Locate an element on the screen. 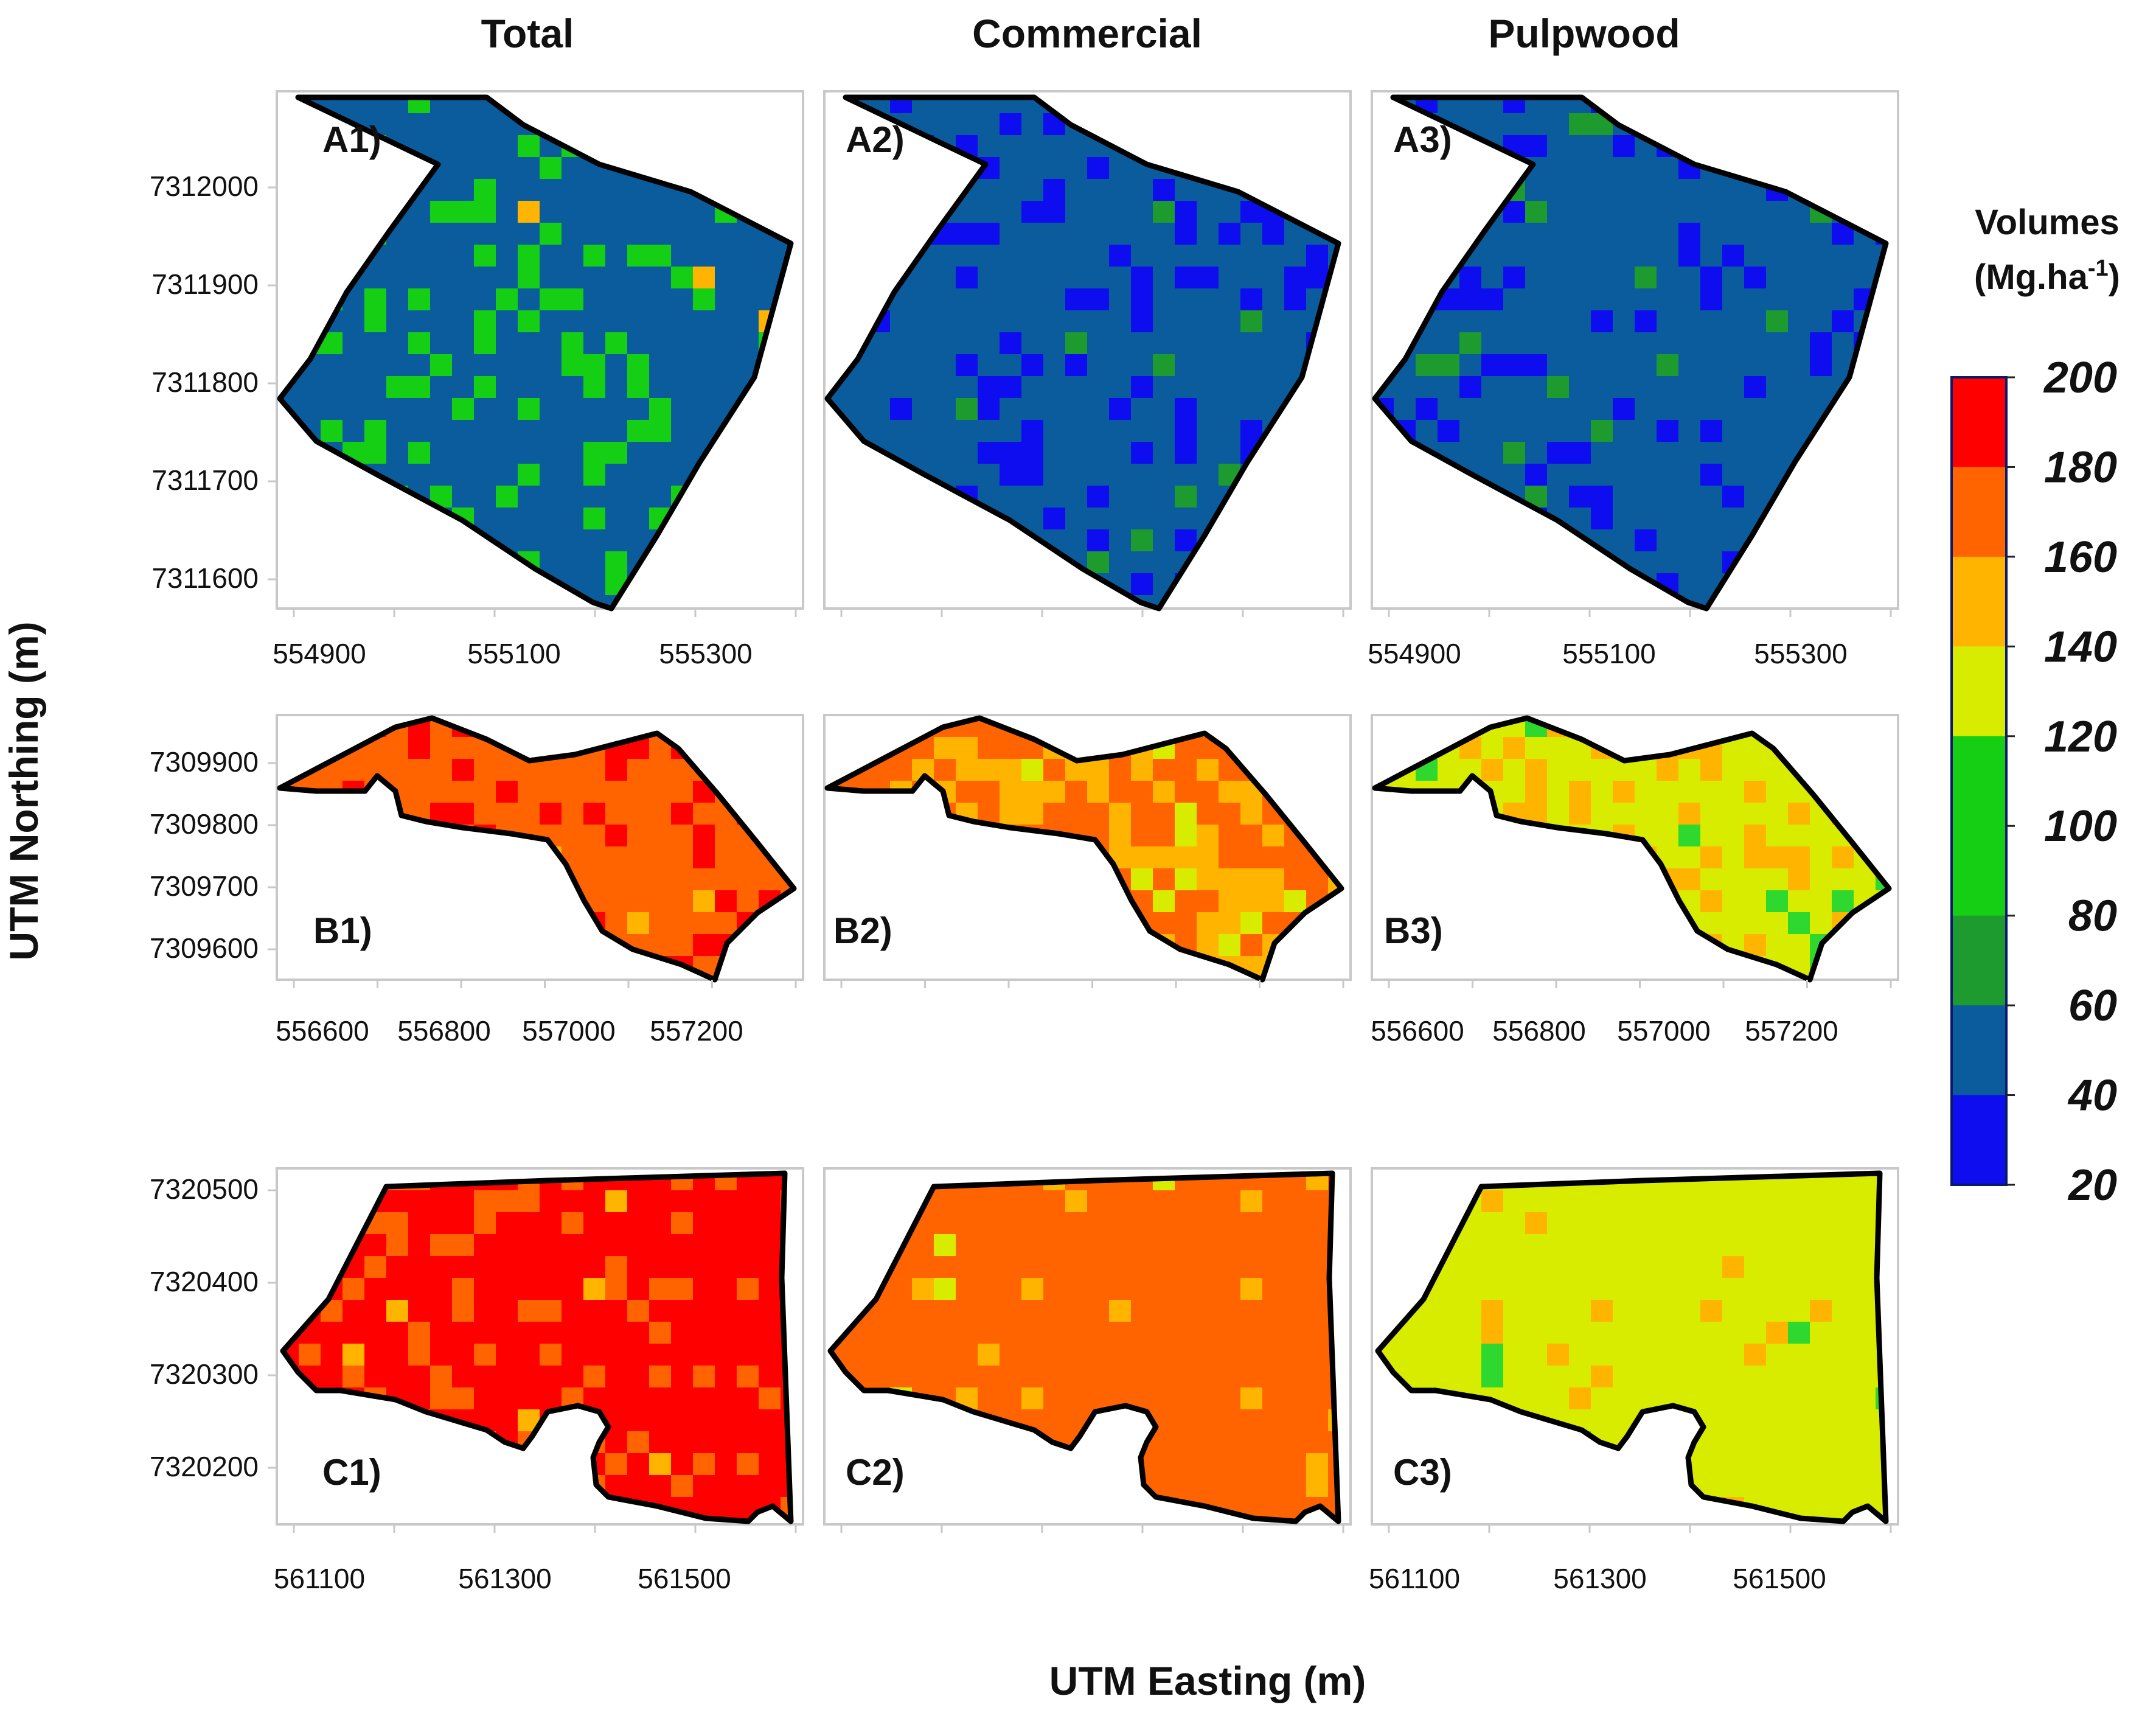 Image resolution: width=2156 pixels, height=1713 pixels. y-tick-label: 7320300 is located at coordinates (205, 1374).